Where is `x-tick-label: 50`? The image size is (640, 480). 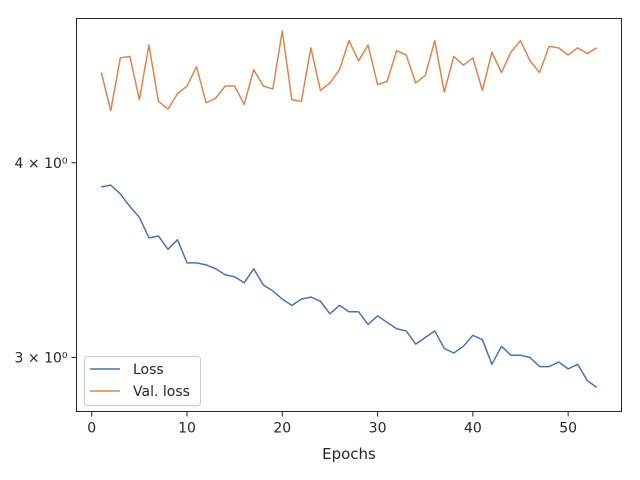 x-tick-label: 50 is located at coordinates (568, 429).